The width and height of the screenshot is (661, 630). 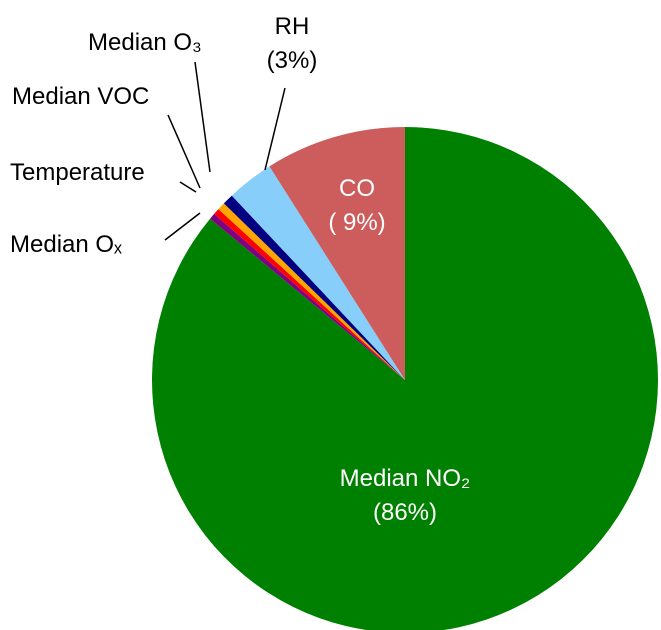 I want to click on category-label: Median NO₂, so click(x=405, y=478).